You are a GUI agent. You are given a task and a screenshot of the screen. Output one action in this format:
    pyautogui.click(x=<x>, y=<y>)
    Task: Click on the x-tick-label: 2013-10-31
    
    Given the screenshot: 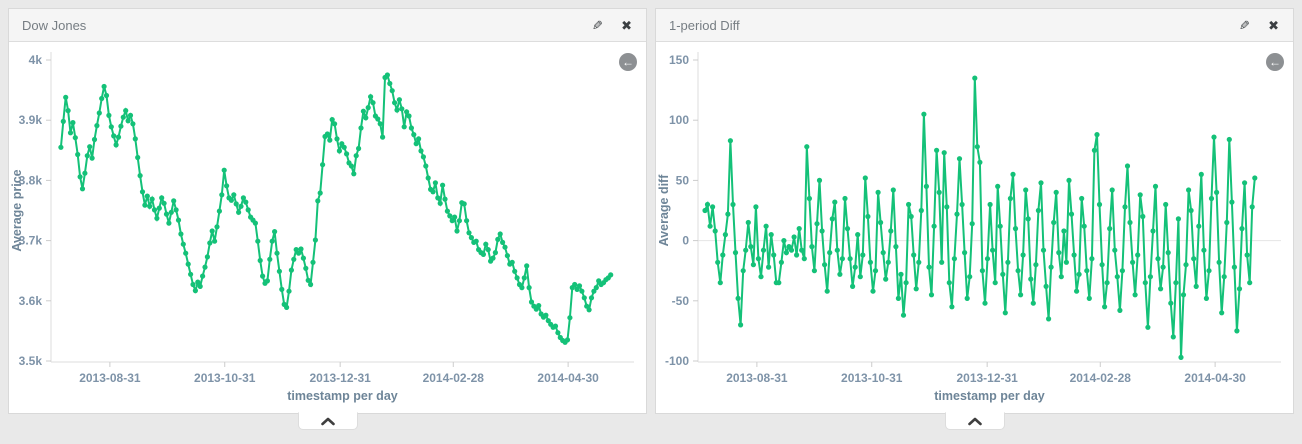 What is the action you would take?
    pyautogui.click(x=225, y=378)
    